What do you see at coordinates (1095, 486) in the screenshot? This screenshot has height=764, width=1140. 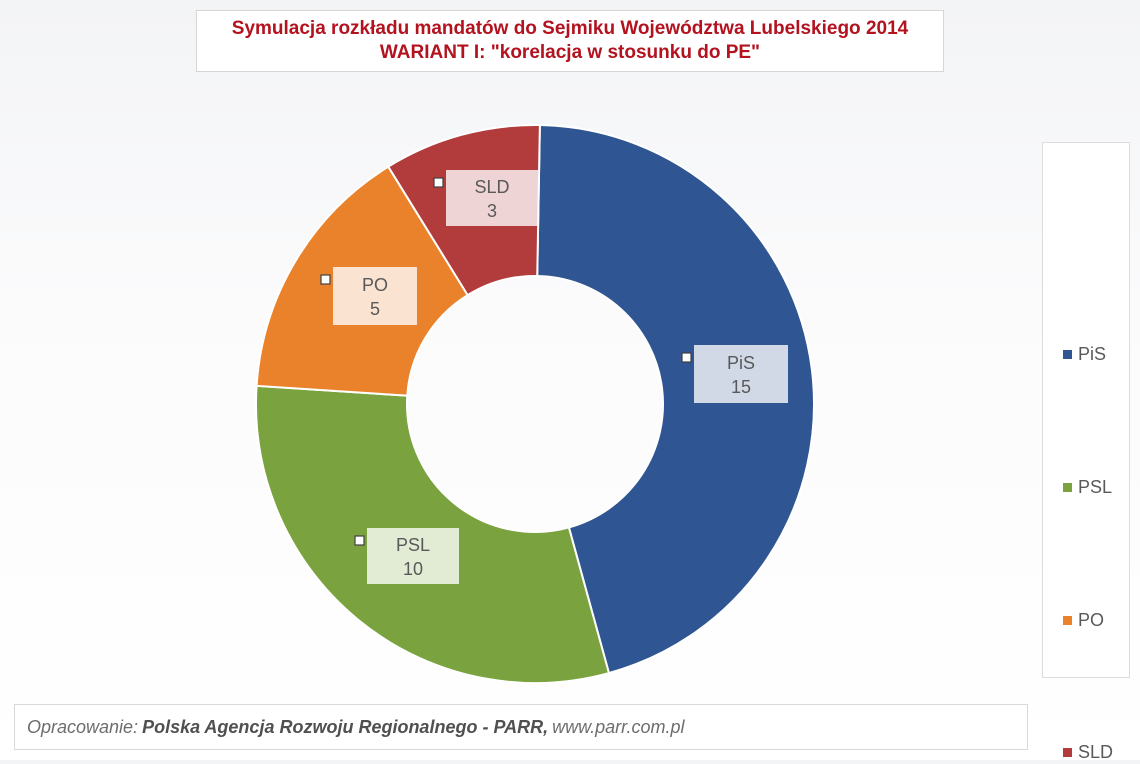 I see `legend-label-psl: PSL` at bounding box center [1095, 486].